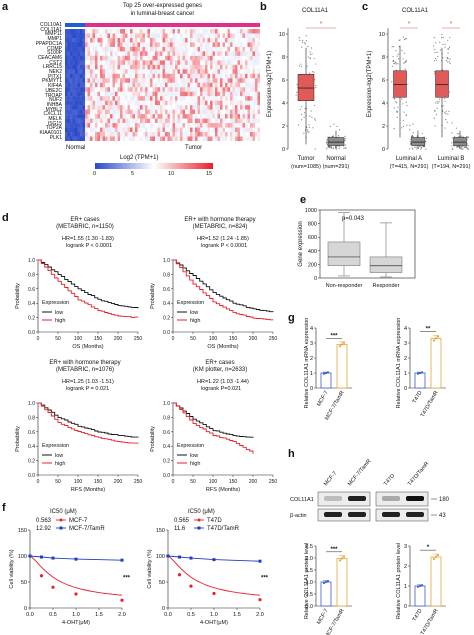 This screenshot has height=635, width=474. I want to click on h-left-ytick-label: 1.0, so click(309, 583).